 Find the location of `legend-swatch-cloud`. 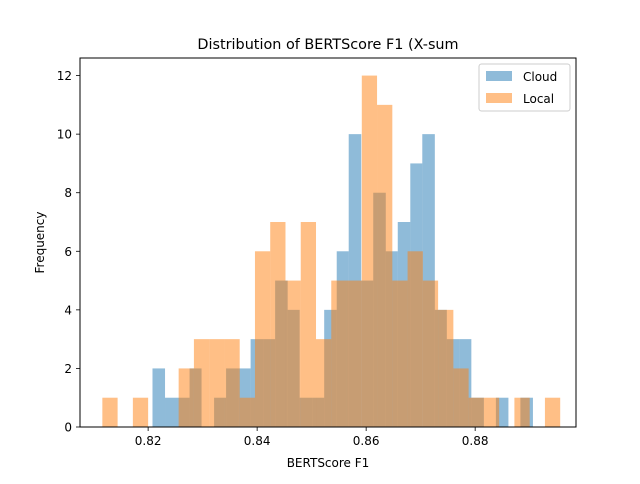

legend-swatch-cloud is located at coordinates (499, 76).